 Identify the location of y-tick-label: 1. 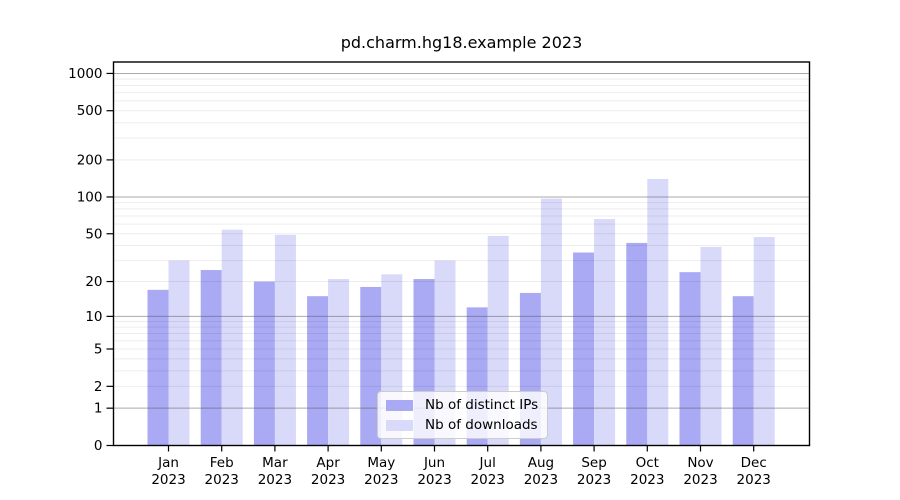
(98, 409).